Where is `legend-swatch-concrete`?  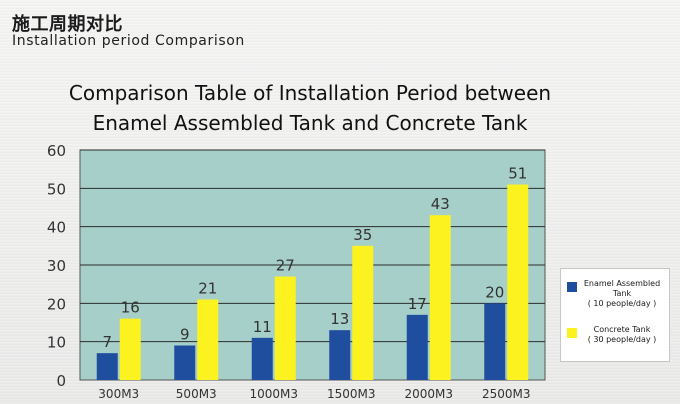
legend-swatch-concrete is located at coordinates (572, 333).